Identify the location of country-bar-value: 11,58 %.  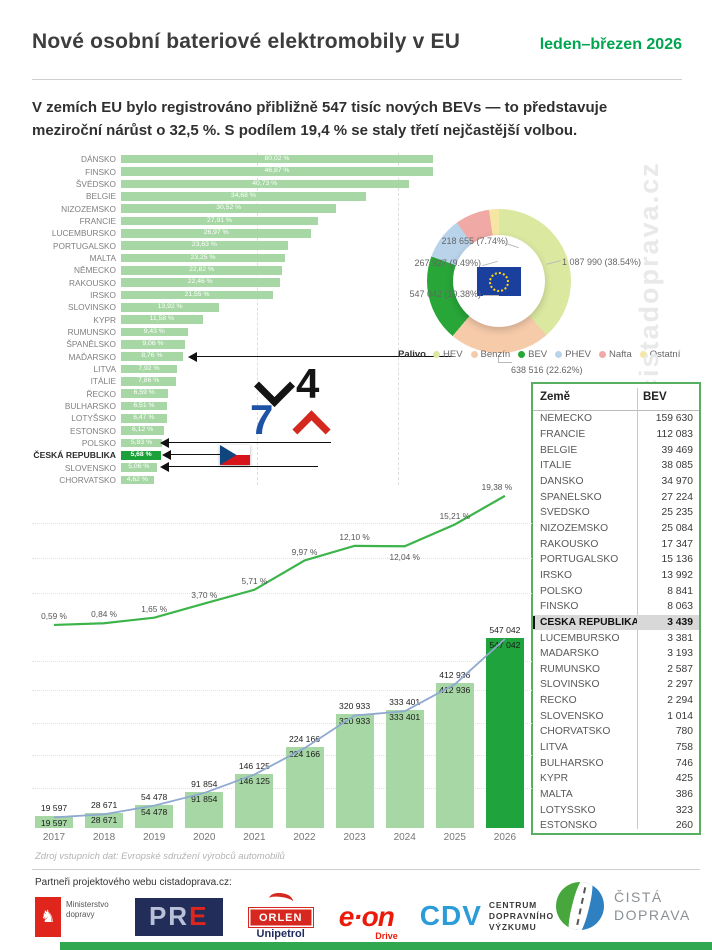
(162, 319).